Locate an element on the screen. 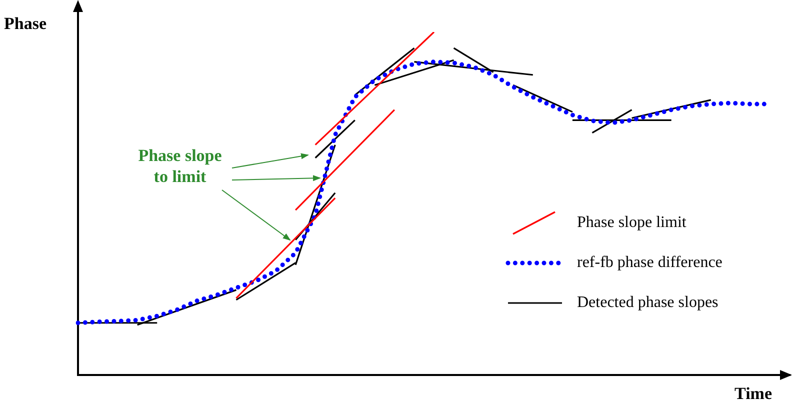  legend-label: Phase slope limit is located at coordinates (631, 223).